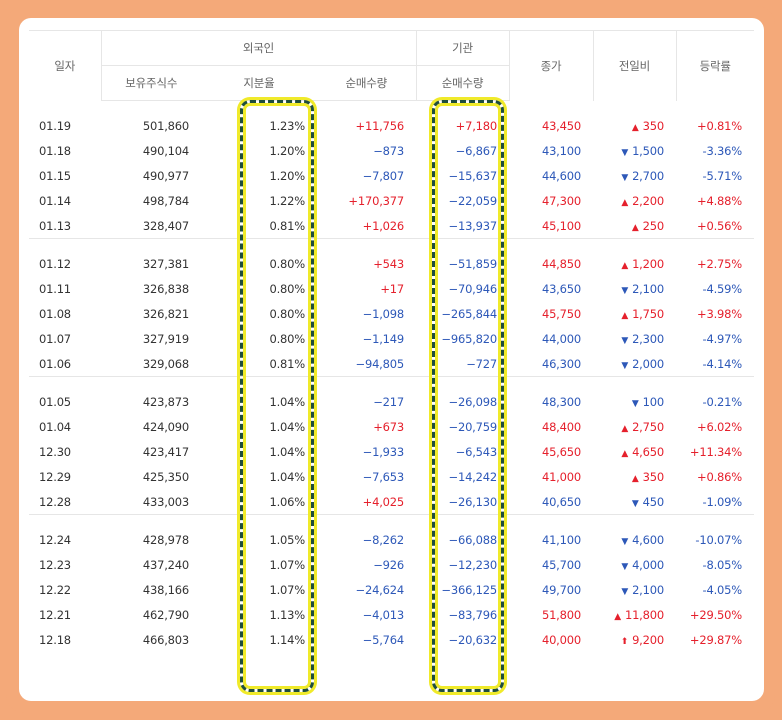 The height and width of the screenshot is (720, 782). What do you see at coordinates (469, 589) in the screenshot?
I see `inst-net-cell: −366,125` at bounding box center [469, 589].